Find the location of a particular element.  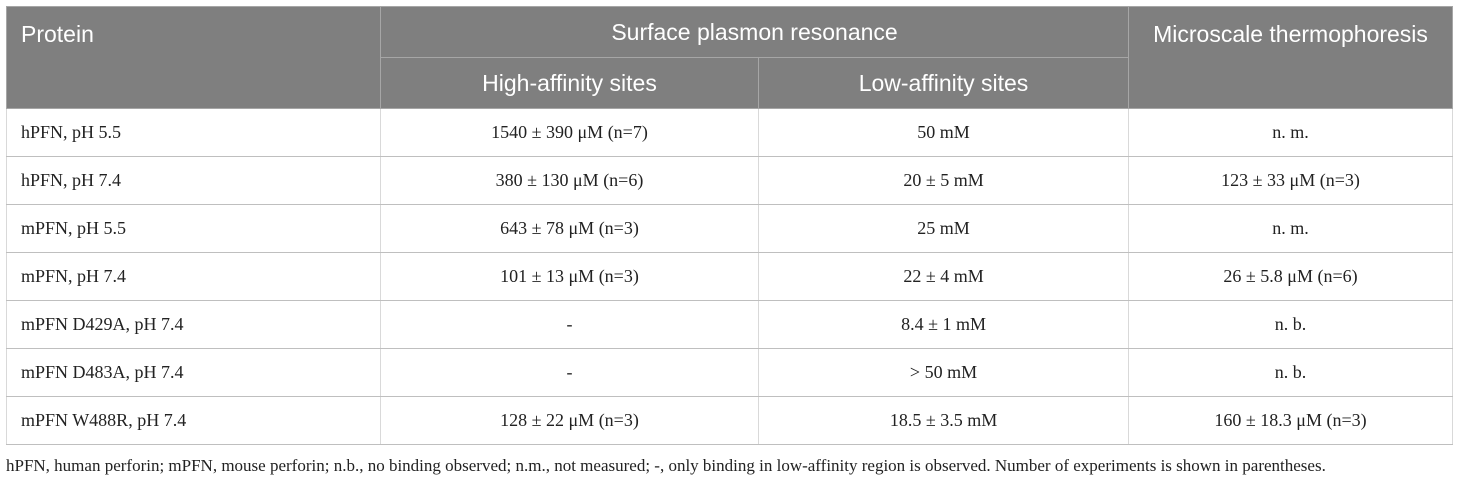

header-protein: Protein is located at coordinates (193, 57).